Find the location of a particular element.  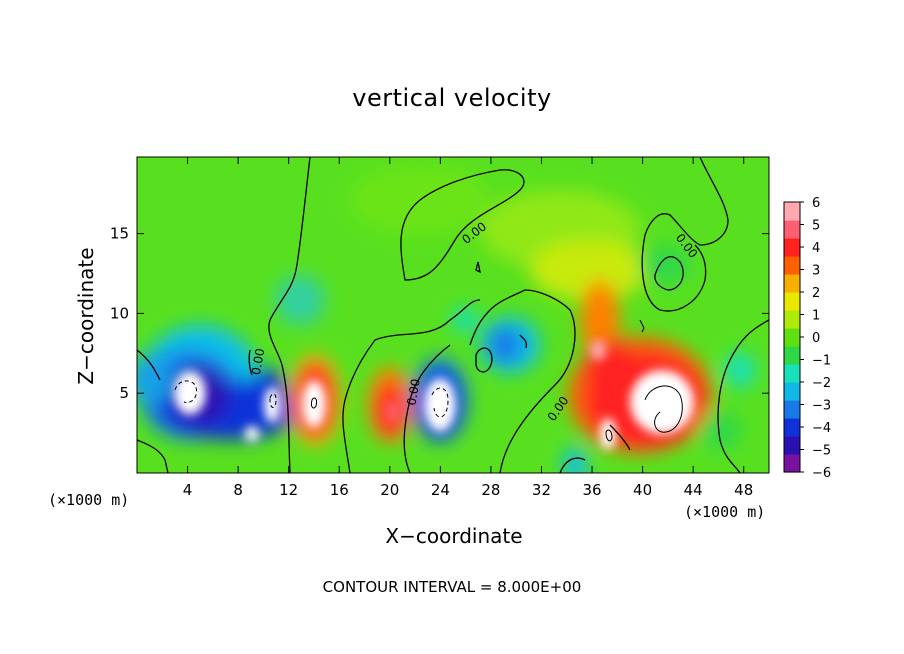

chart-title: vertical velocity is located at coordinates (452, 98).